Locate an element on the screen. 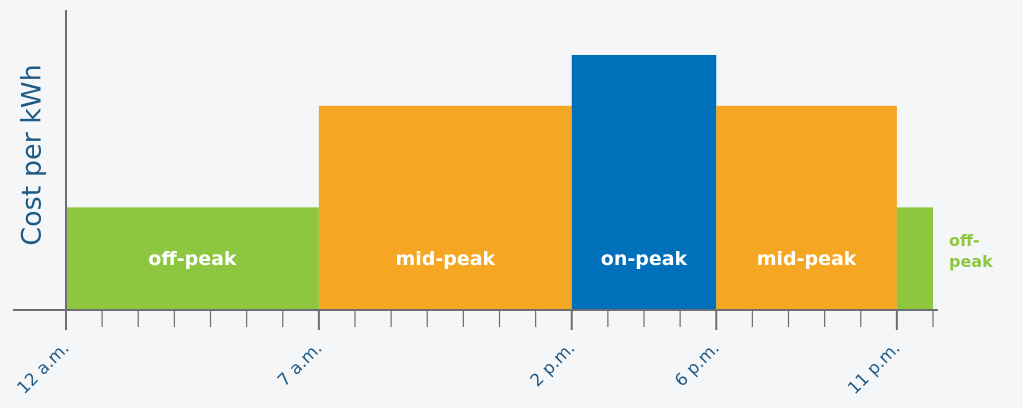 Image resolution: width=1023 pixels, height=408 pixels. segment-label-3: on-peak is located at coordinates (644, 259).